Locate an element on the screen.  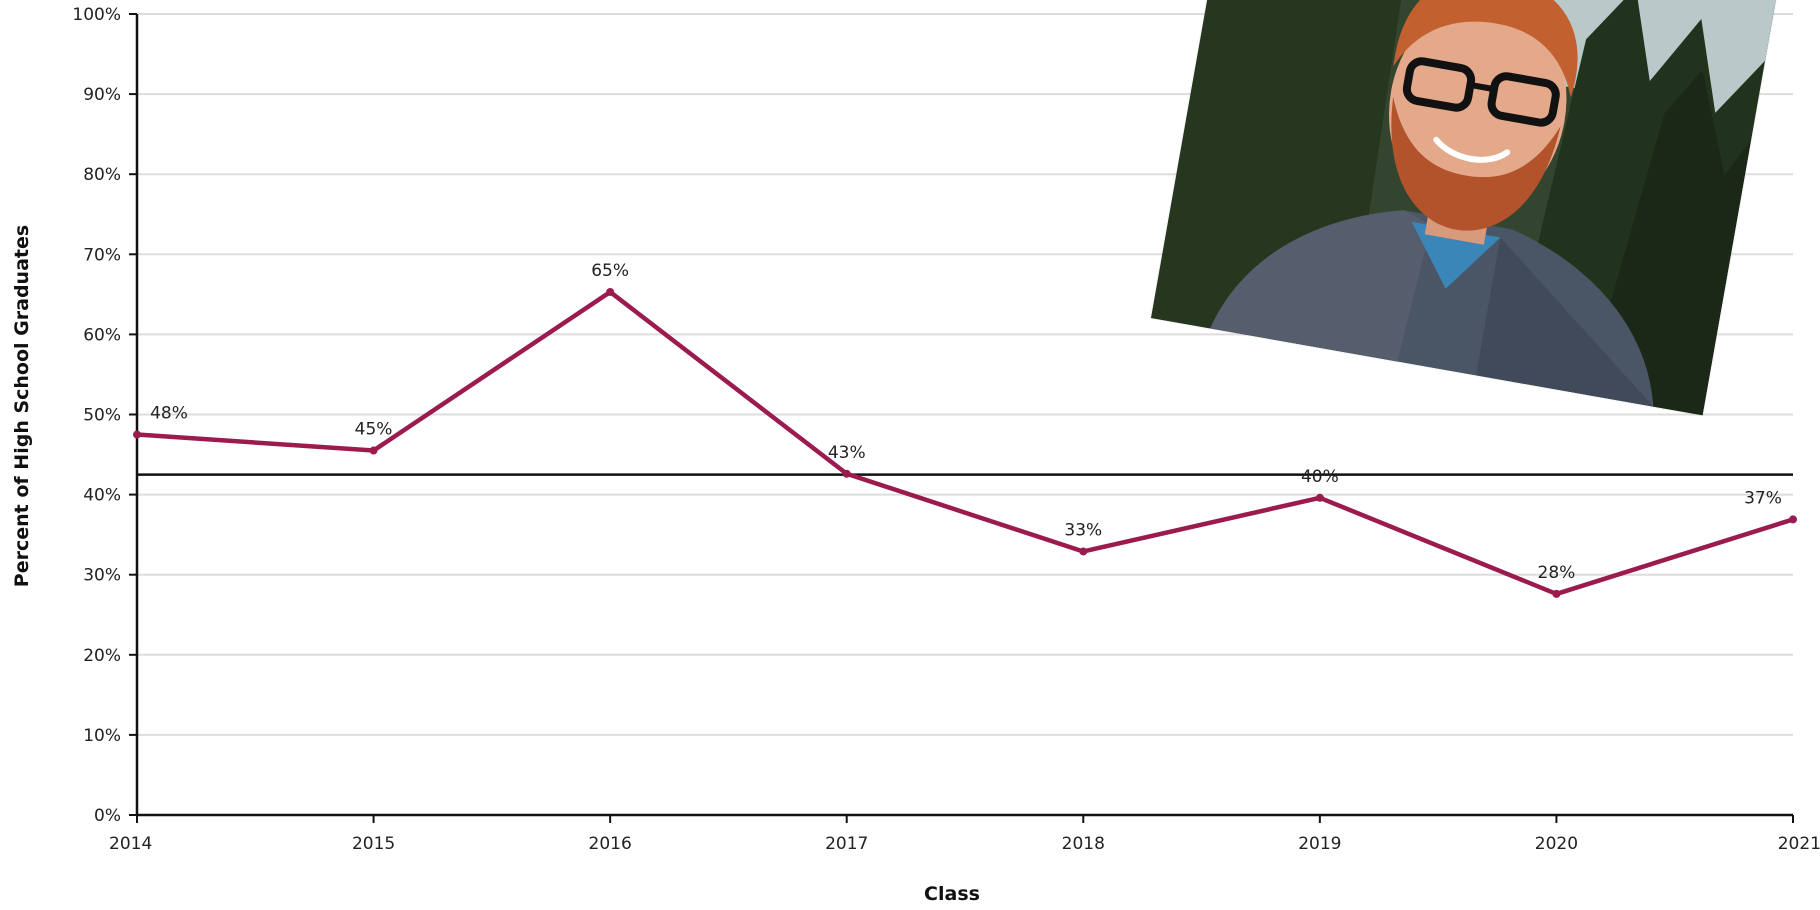
x-tick-label: 2020 is located at coordinates (1556, 844).